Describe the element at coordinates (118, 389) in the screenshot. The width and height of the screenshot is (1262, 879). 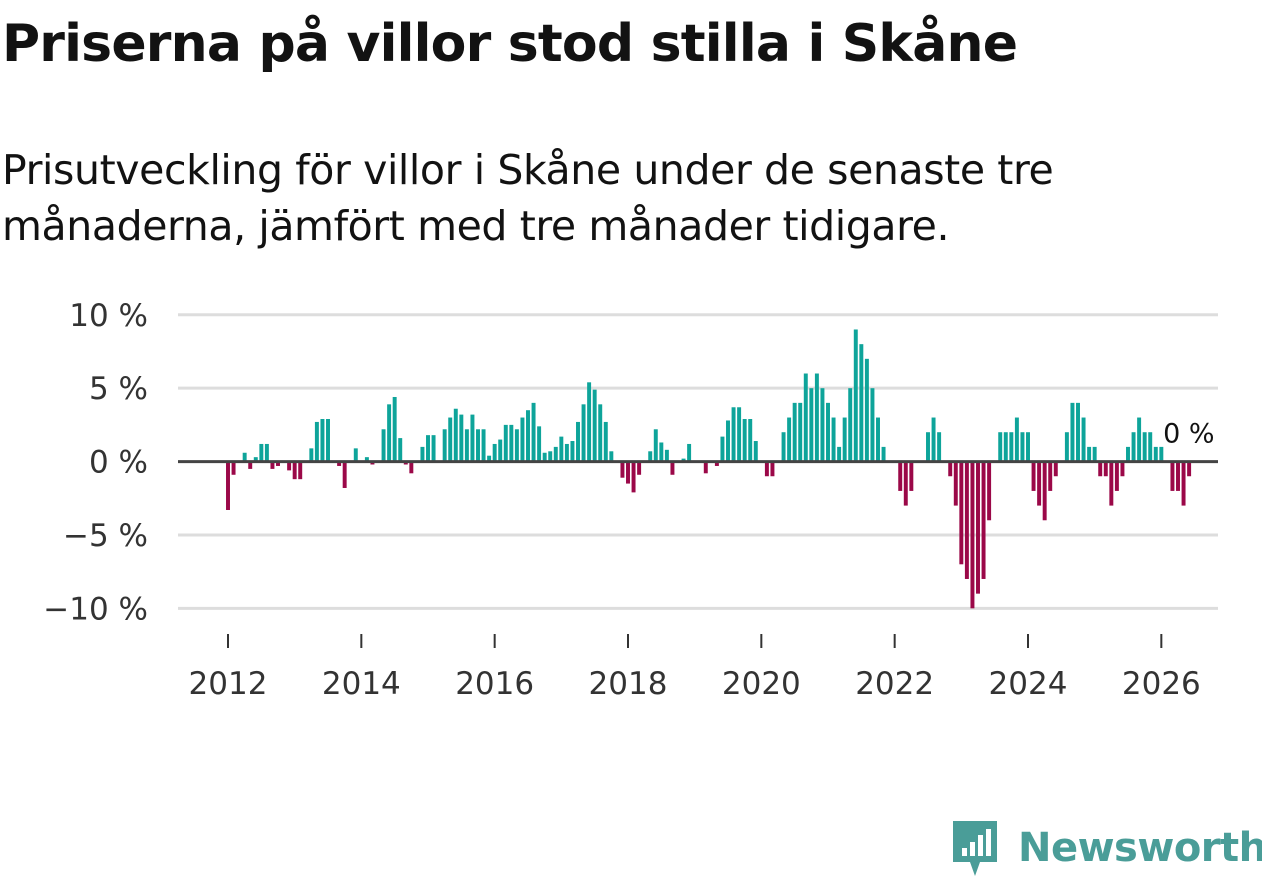
I see `y-tick-label: 5 %` at that location.